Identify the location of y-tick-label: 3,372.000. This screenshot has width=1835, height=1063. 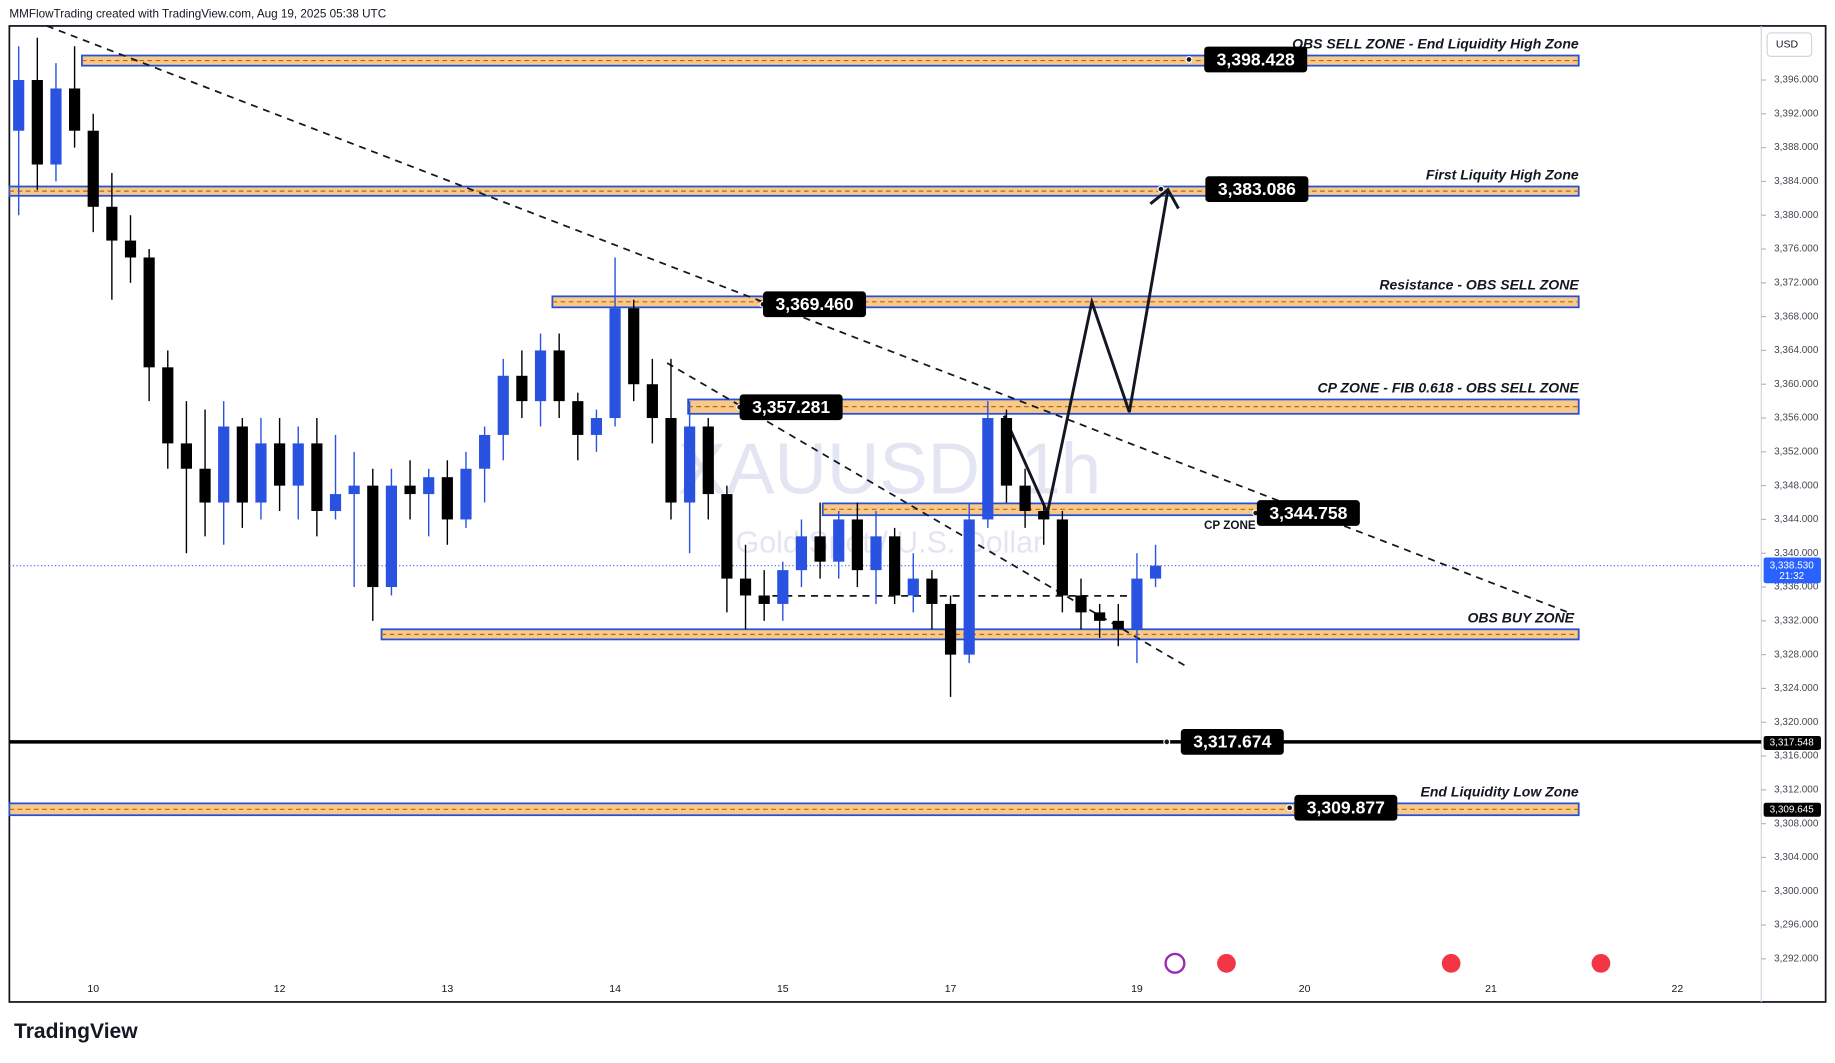
(1796, 282).